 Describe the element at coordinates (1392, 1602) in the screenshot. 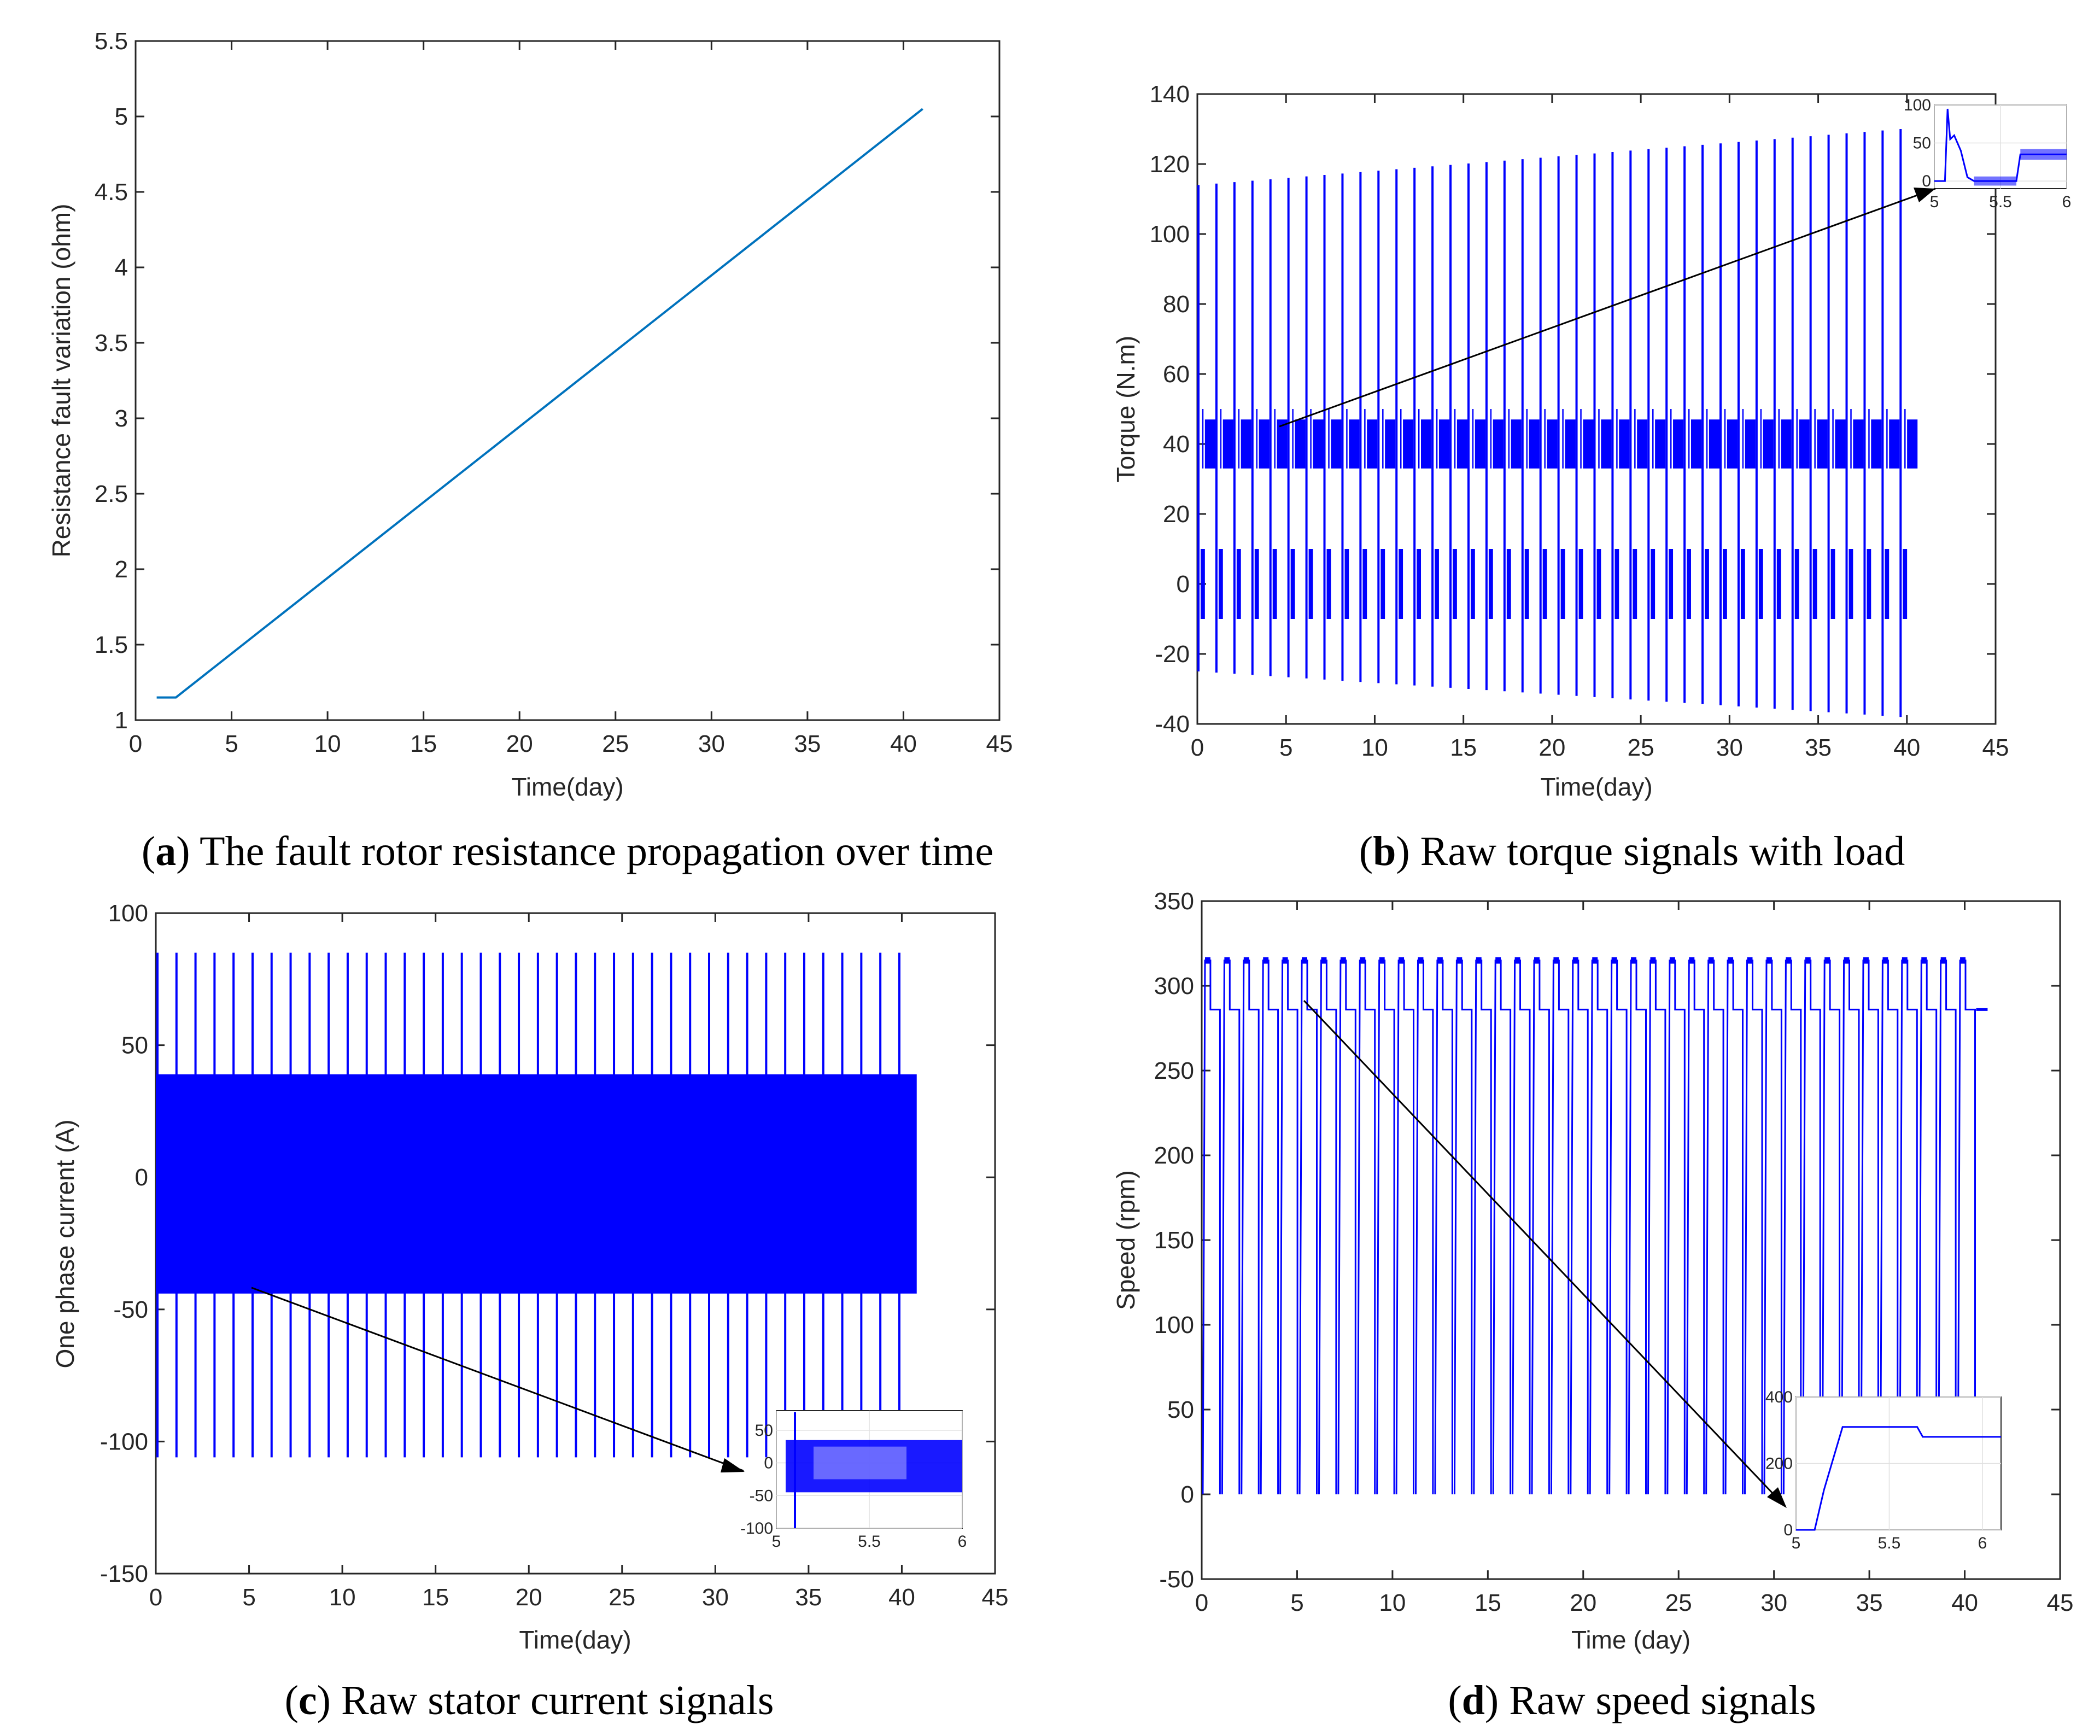

I see `panel-d-xtick-label: 10` at that location.